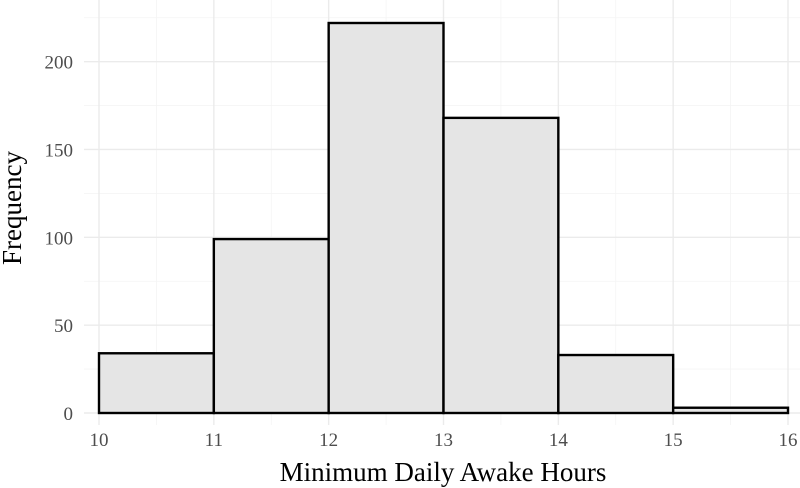  I want to click on x-tick-label: 14, so click(559, 440).